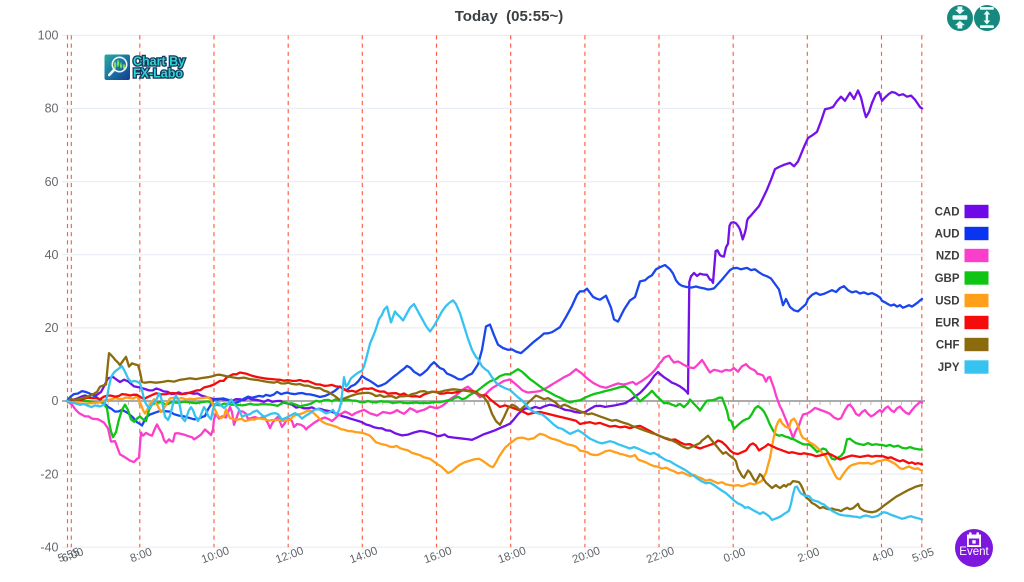 Image resolution: width=1024 pixels, height=582 pixels. I want to click on svg-text: NZD, so click(948, 257).